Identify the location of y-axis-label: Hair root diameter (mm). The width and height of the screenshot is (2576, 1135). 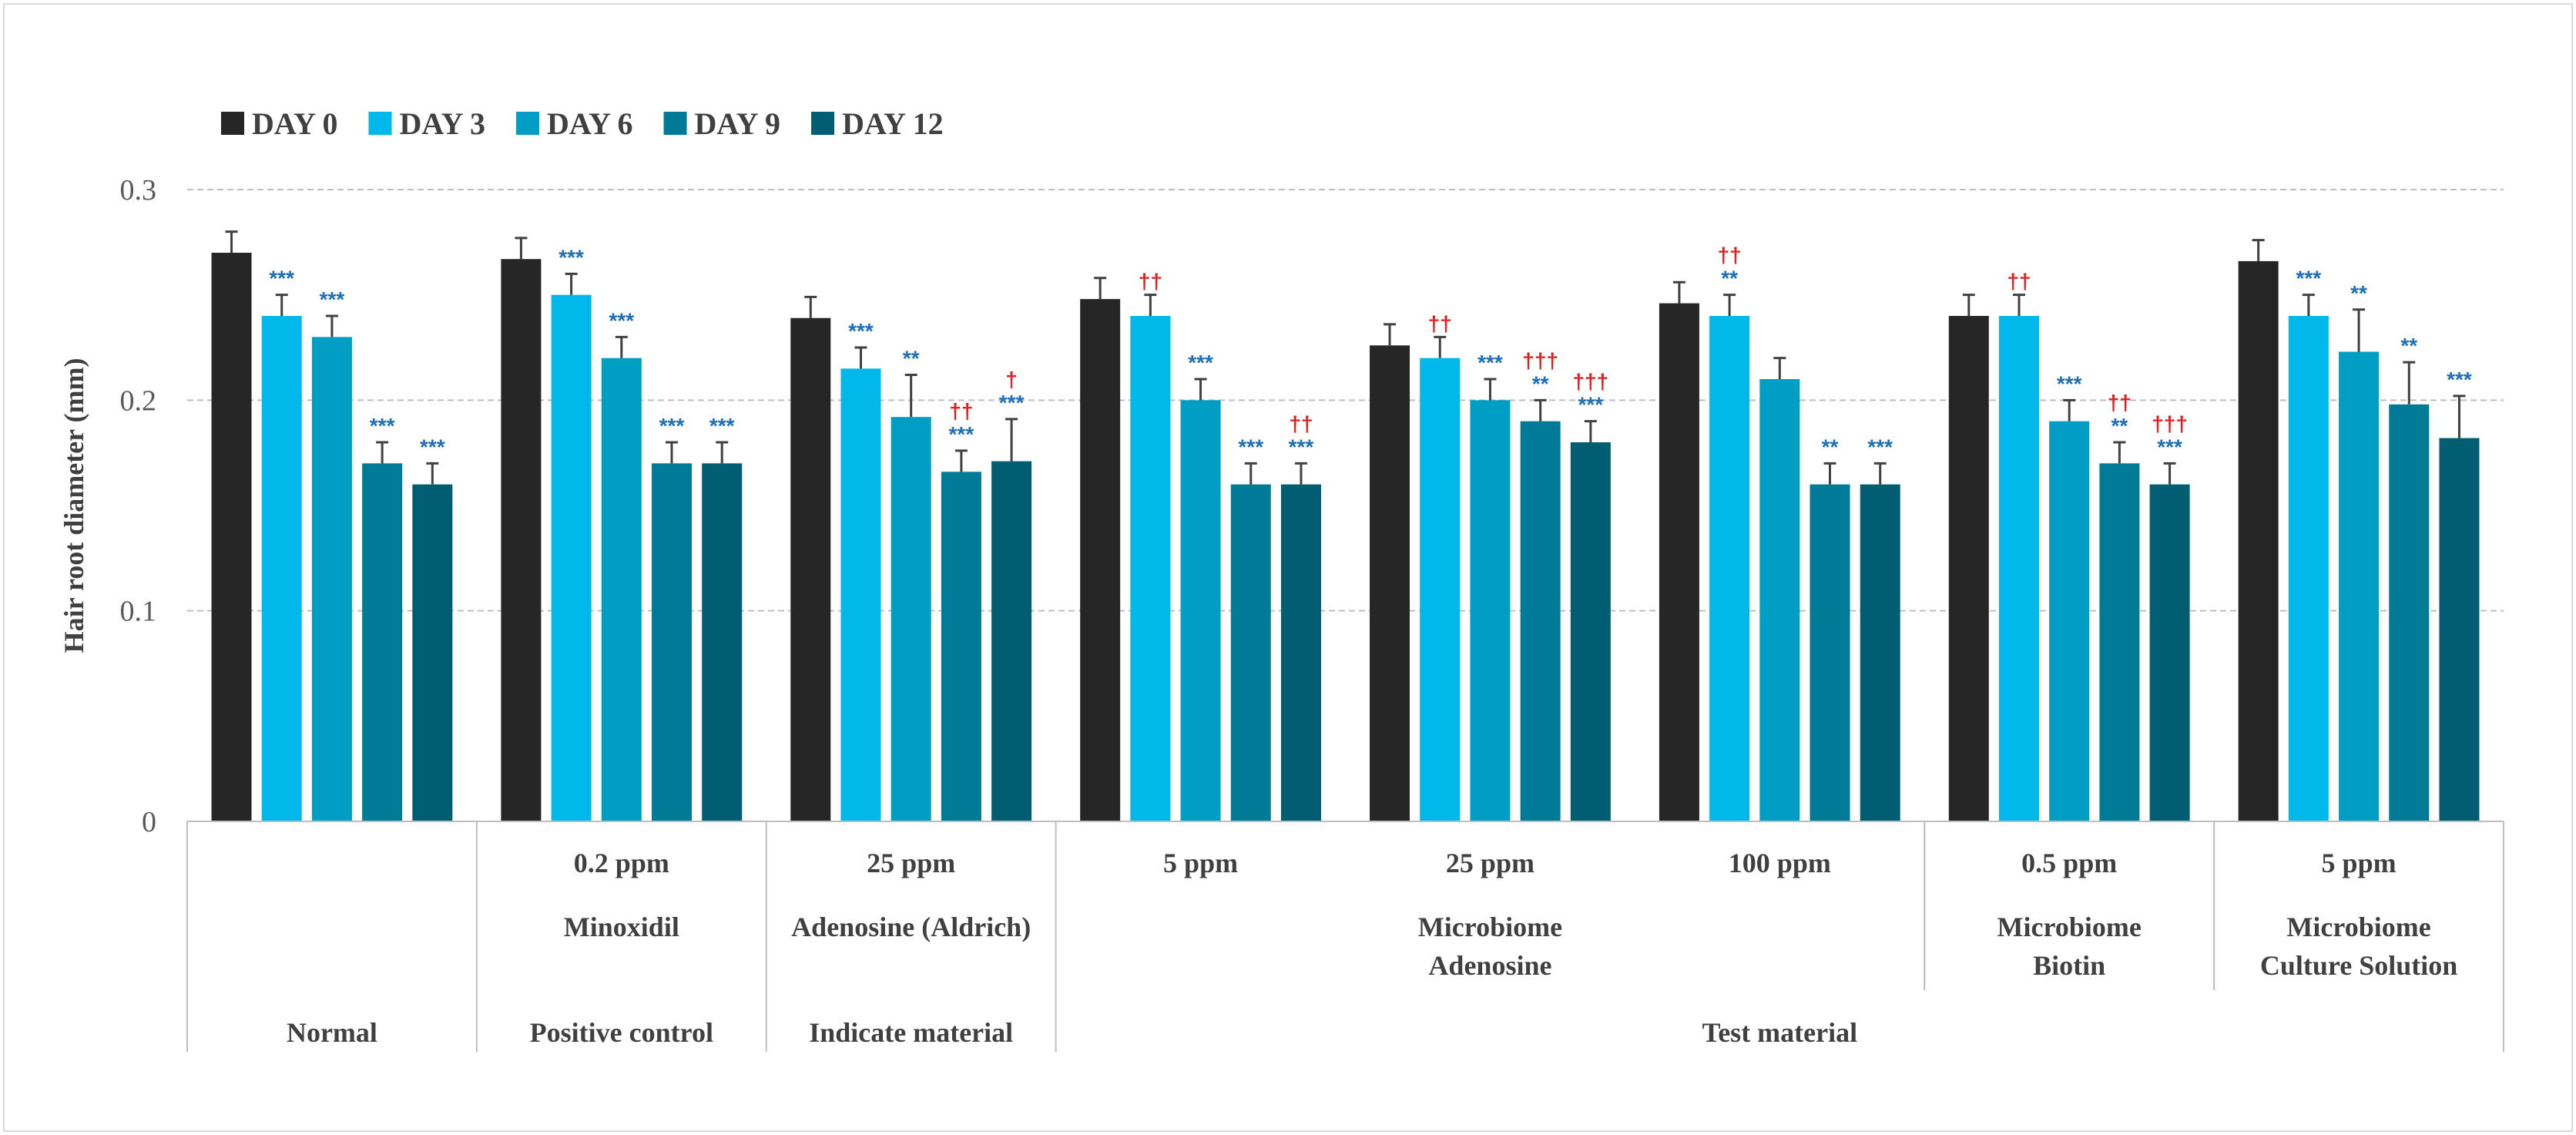
(74, 505).